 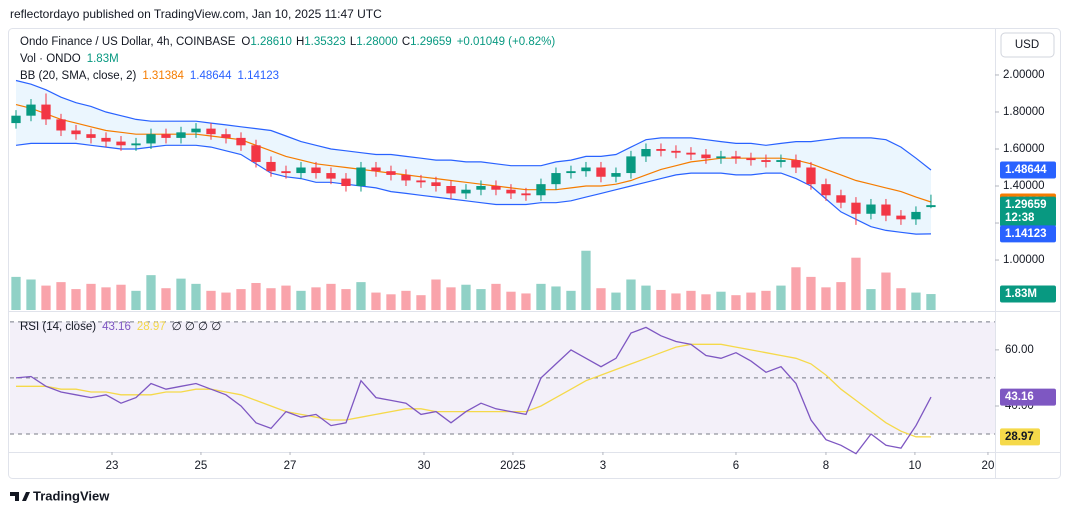 I want to click on bb-basis-value: 1.31384, so click(x=163, y=76).